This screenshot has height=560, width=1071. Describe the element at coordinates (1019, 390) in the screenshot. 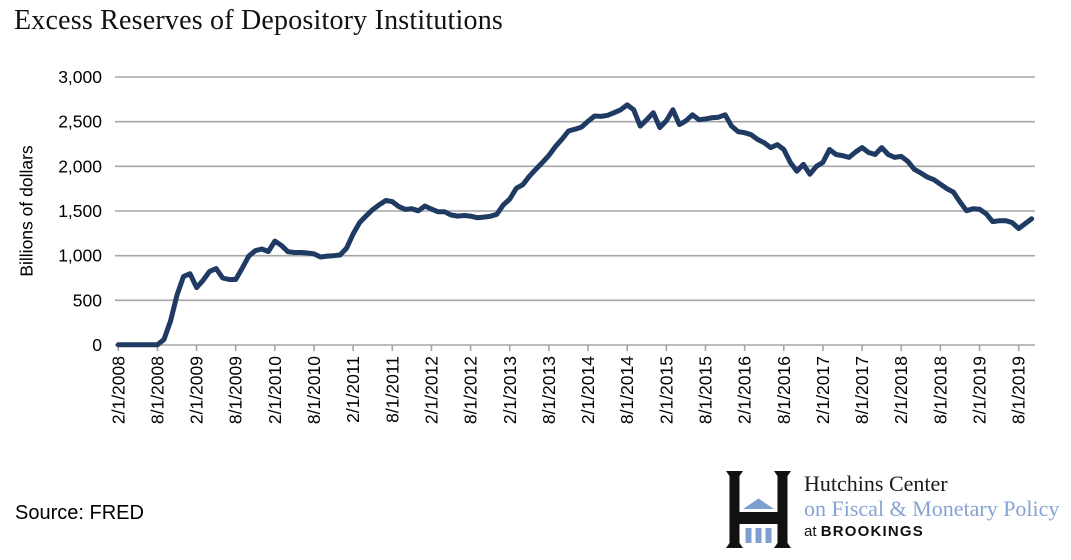

I see `x-tick-label: 8/1/2019` at that location.